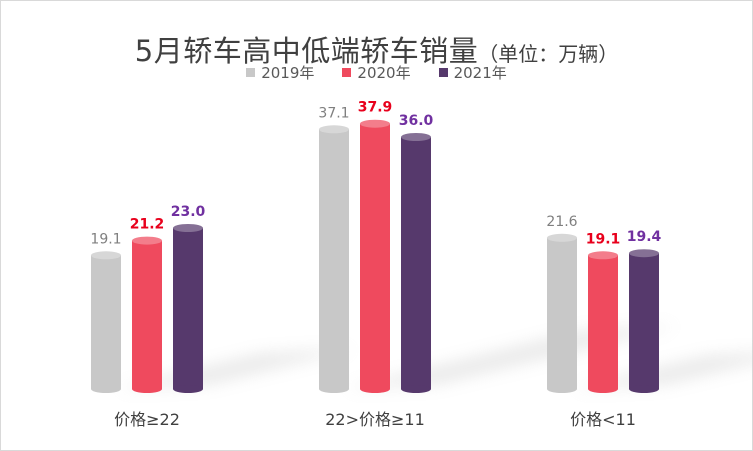 Image resolution: width=753 pixels, height=451 pixels. I want to click on legend-swatch-2019, so click(251, 72).